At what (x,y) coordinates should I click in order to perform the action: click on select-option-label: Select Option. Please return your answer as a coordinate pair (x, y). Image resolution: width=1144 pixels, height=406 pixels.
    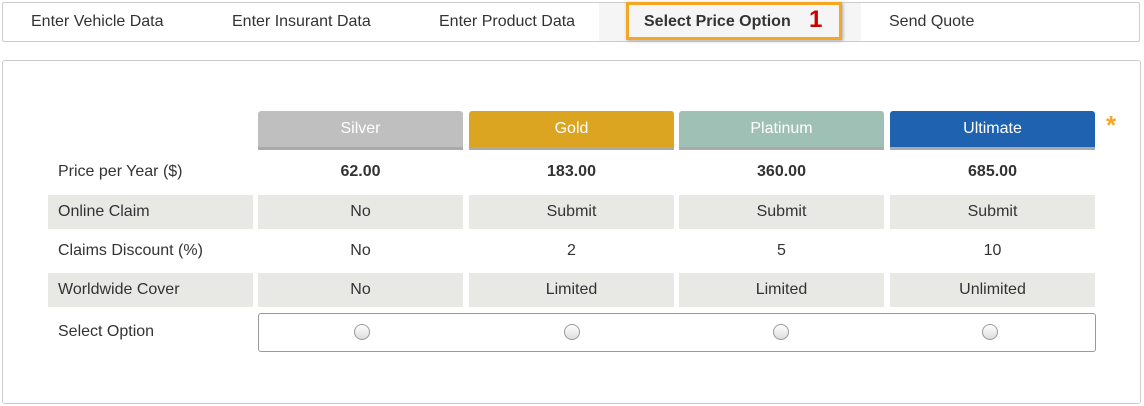
    Looking at the image, I should click on (106, 331).